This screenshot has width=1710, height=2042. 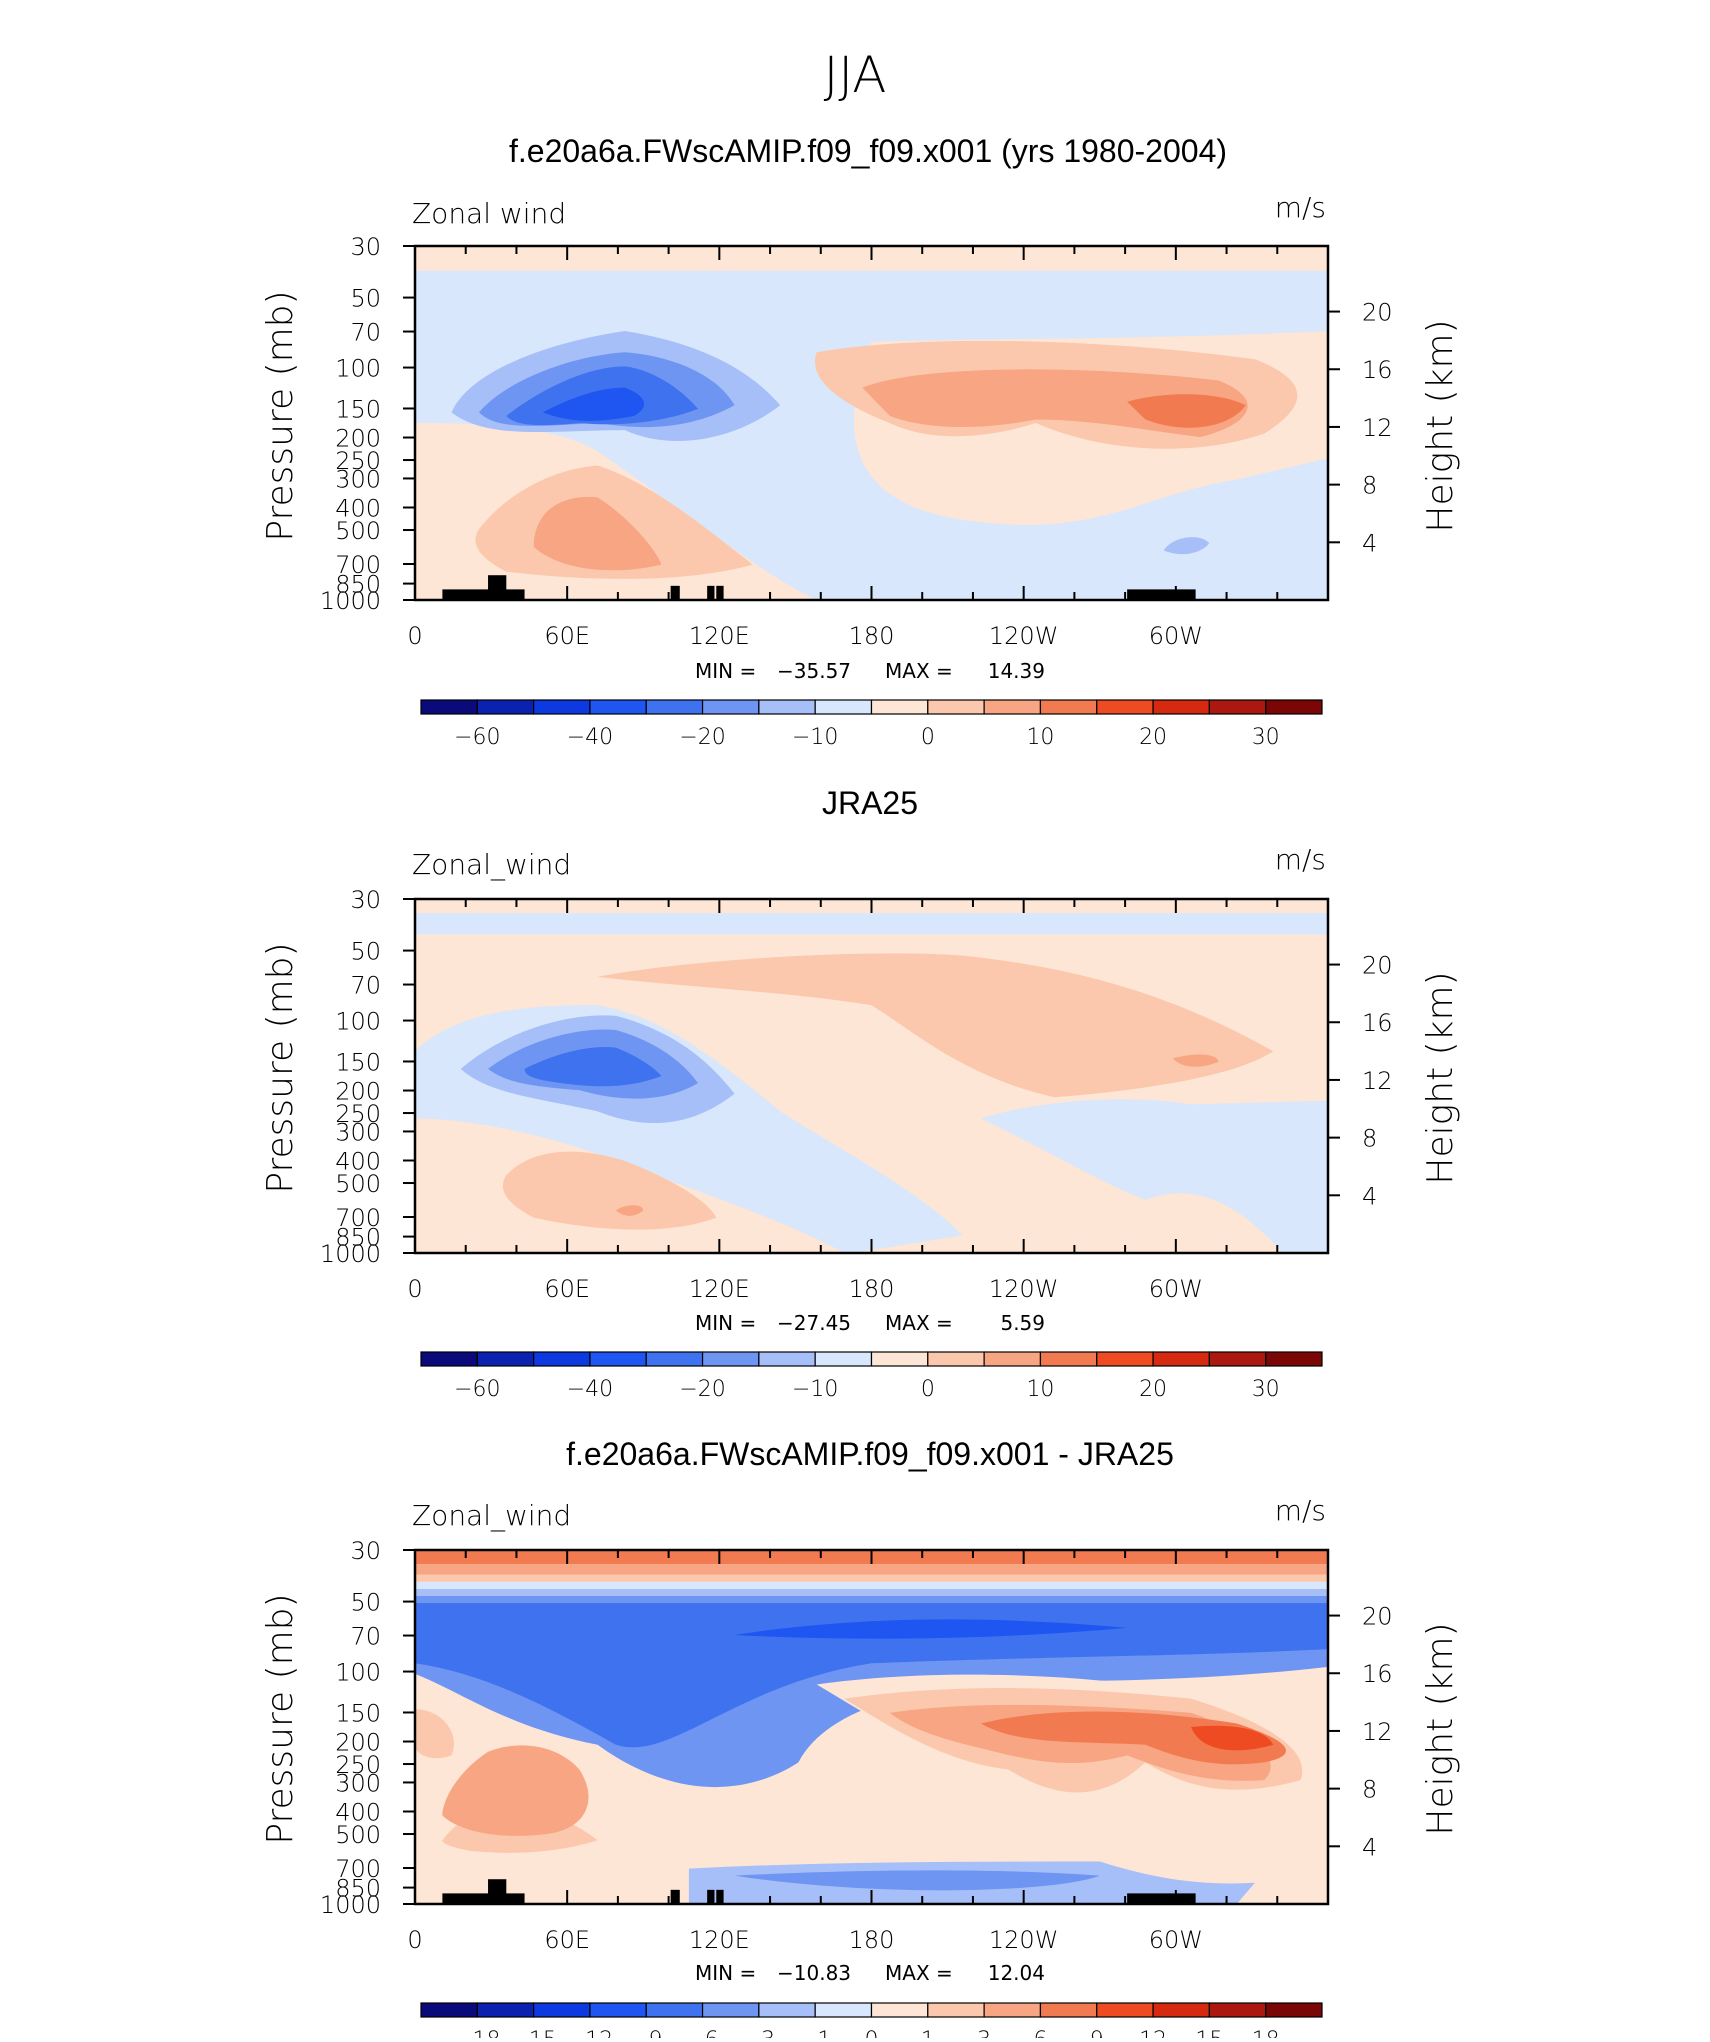 What do you see at coordinates (1369, 543) in the screenshot?
I see `right-tick-label: 4` at bounding box center [1369, 543].